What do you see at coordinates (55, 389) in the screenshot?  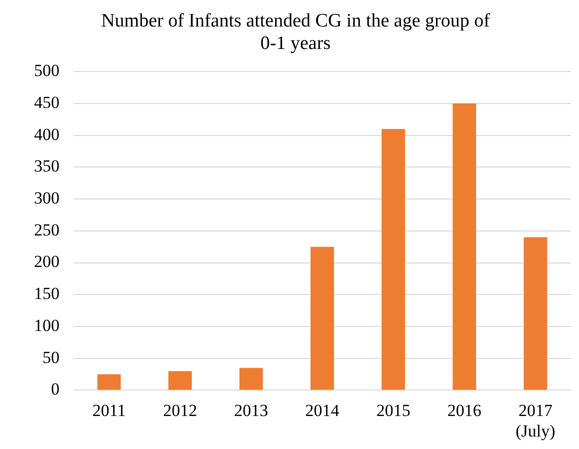 I see `y-tick-label: 0` at bounding box center [55, 389].